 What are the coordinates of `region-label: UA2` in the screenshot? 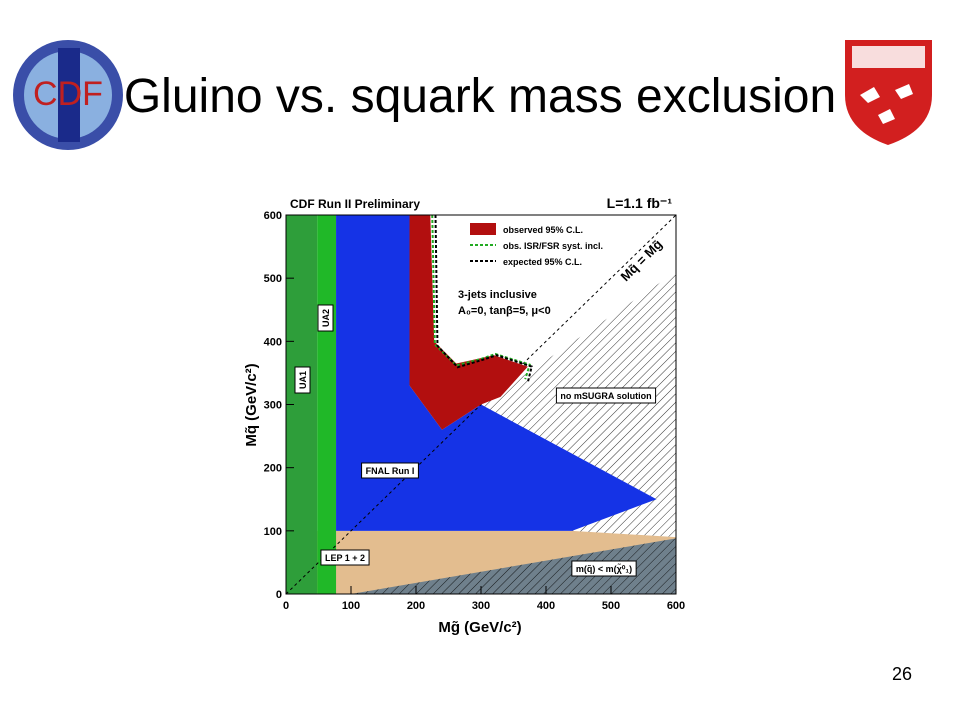 It's located at (326, 318).